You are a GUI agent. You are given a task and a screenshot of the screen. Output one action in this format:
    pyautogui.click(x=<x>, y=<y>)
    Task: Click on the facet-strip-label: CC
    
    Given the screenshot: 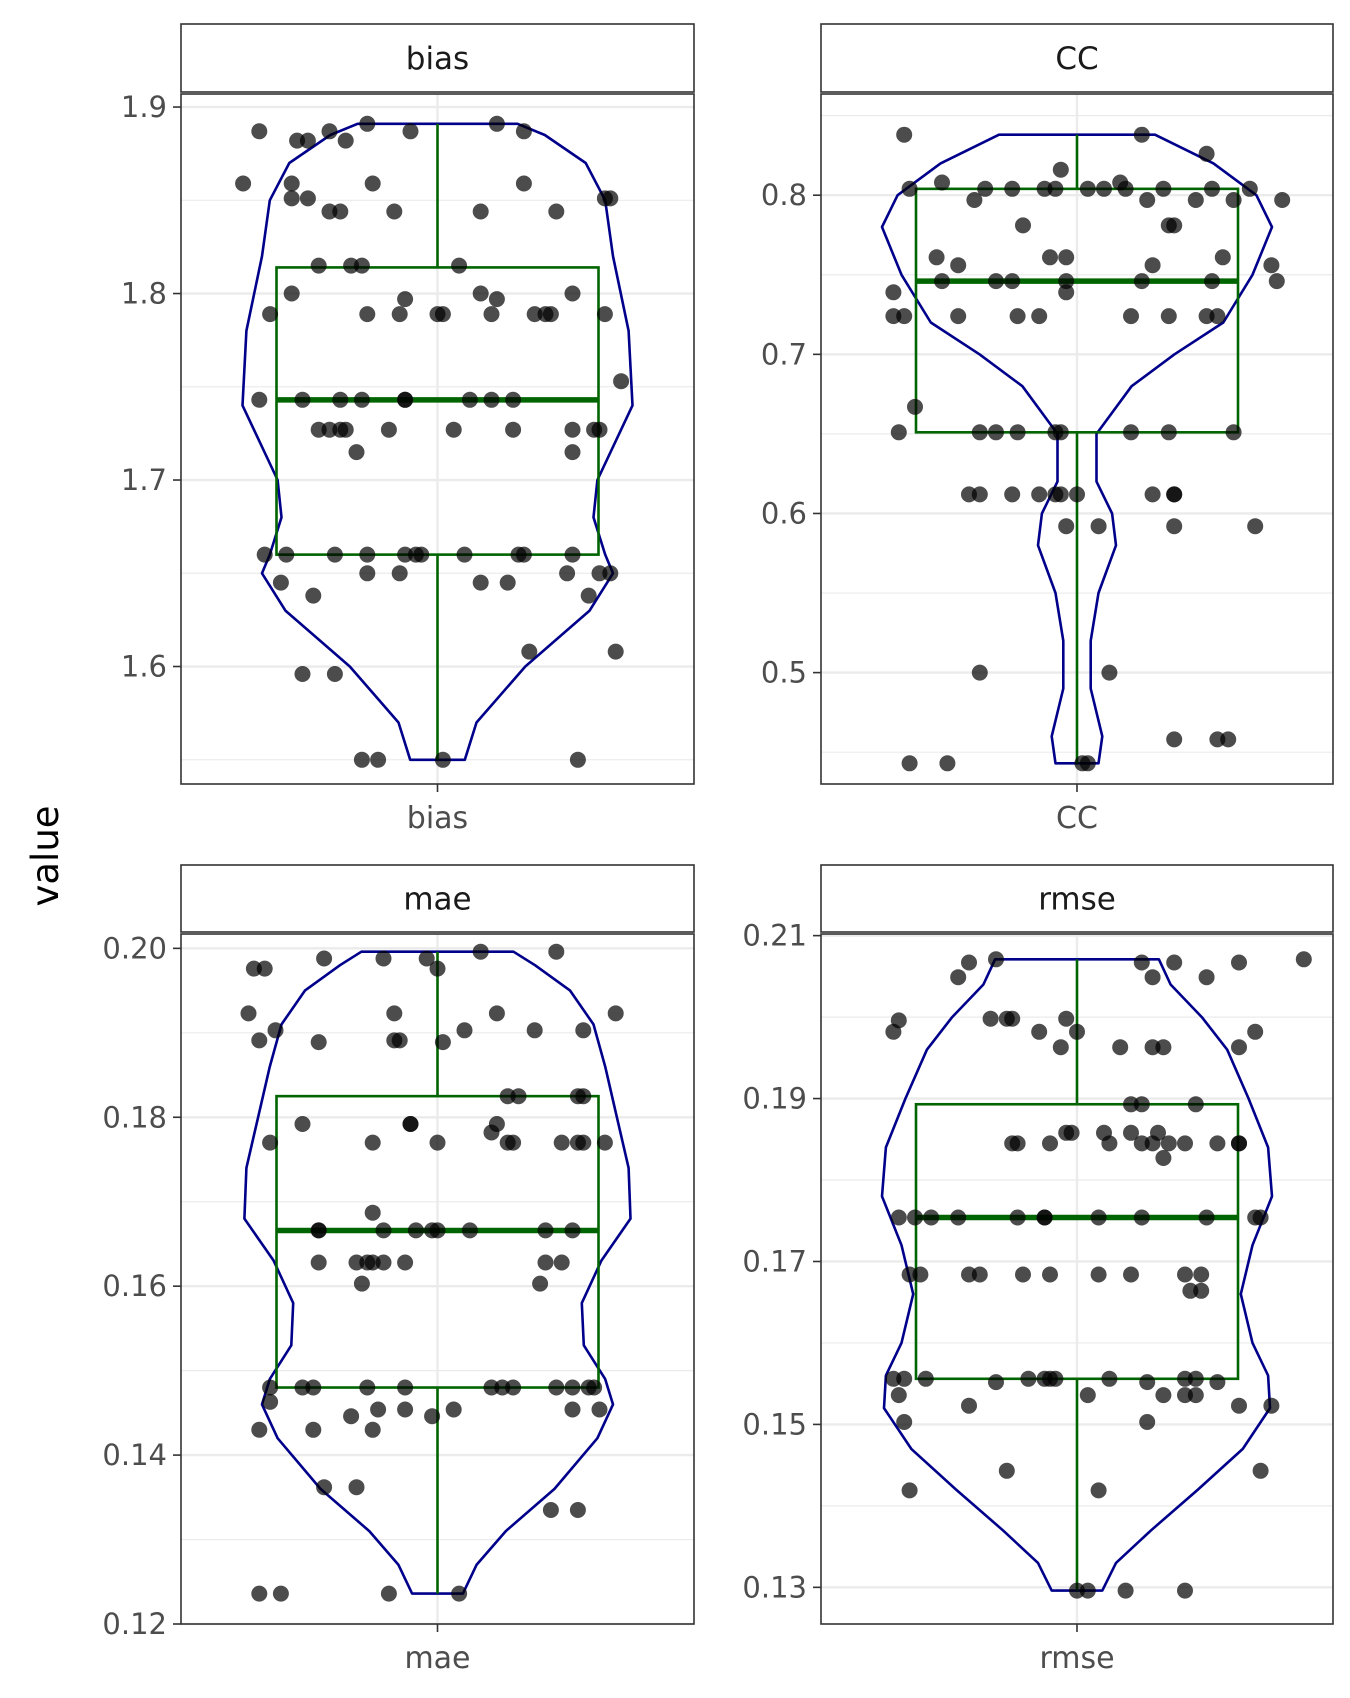 What is the action you would take?
    pyautogui.click(x=1076, y=59)
    